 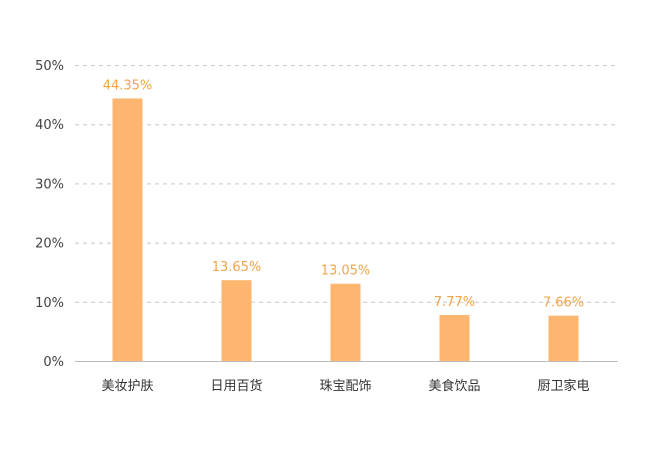 I want to click on data-label-5: 7.66%, so click(x=563, y=303).